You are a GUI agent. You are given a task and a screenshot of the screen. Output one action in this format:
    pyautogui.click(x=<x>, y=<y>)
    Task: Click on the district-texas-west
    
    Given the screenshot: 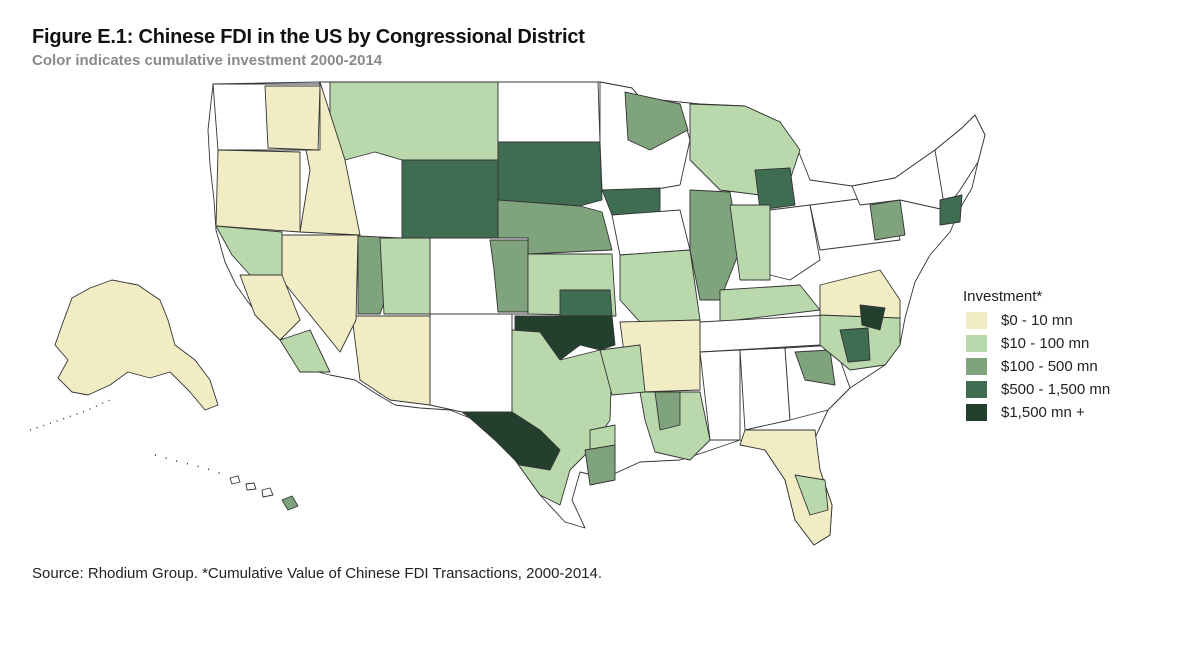 What is the action you would take?
    pyautogui.click(x=511, y=441)
    